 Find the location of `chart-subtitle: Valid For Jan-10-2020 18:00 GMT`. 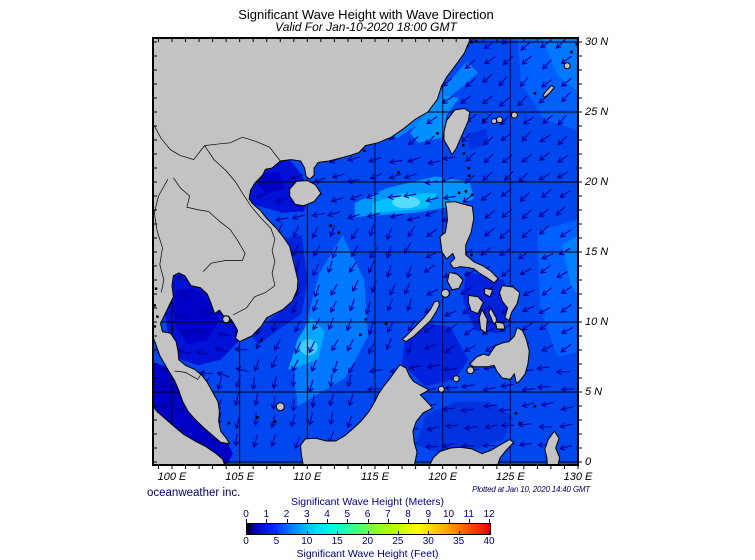

chart-subtitle: Valid For Jan-10-2020 18:00 GMT is located at coordinates (366, 27).